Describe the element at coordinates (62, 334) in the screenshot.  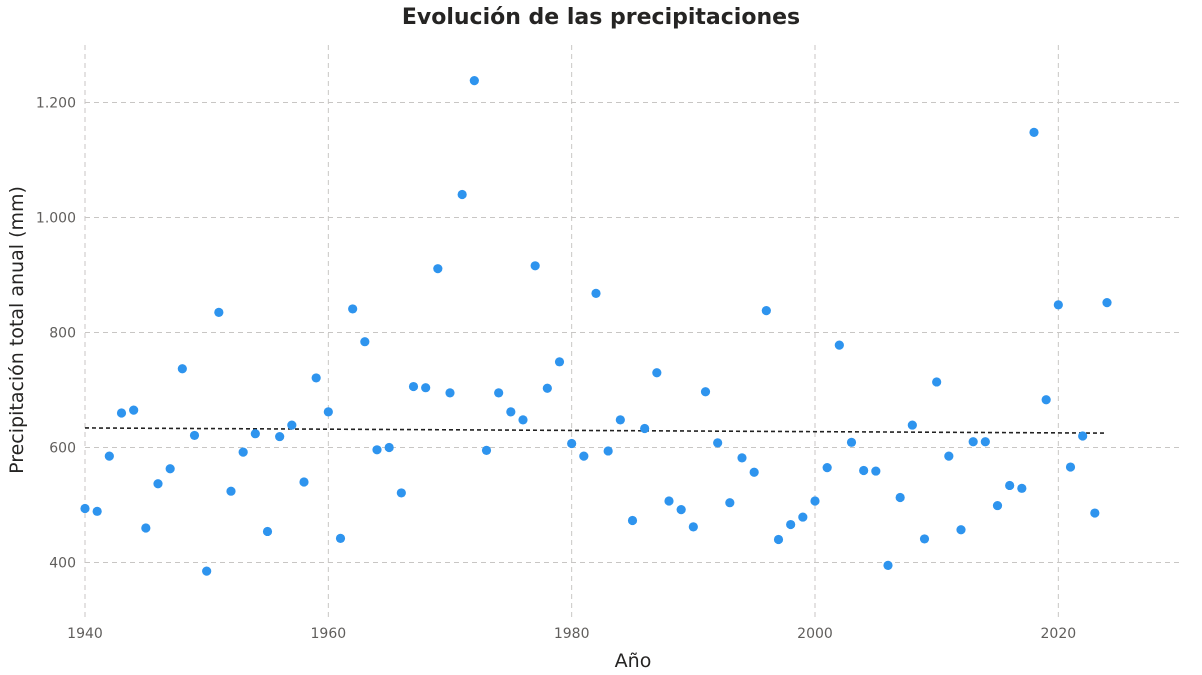
I see `y-tick-label: 800` at that location.